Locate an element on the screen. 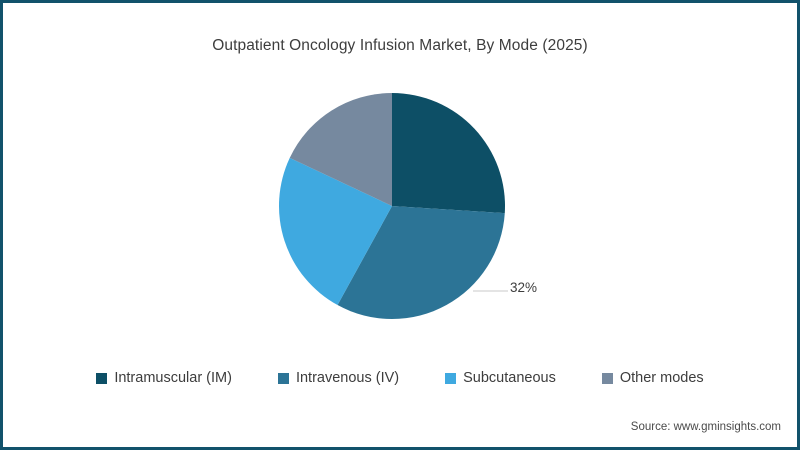 The image size is (800, 450). source-note: Source: www.gminsights.com is located at coordinates (705, 427).